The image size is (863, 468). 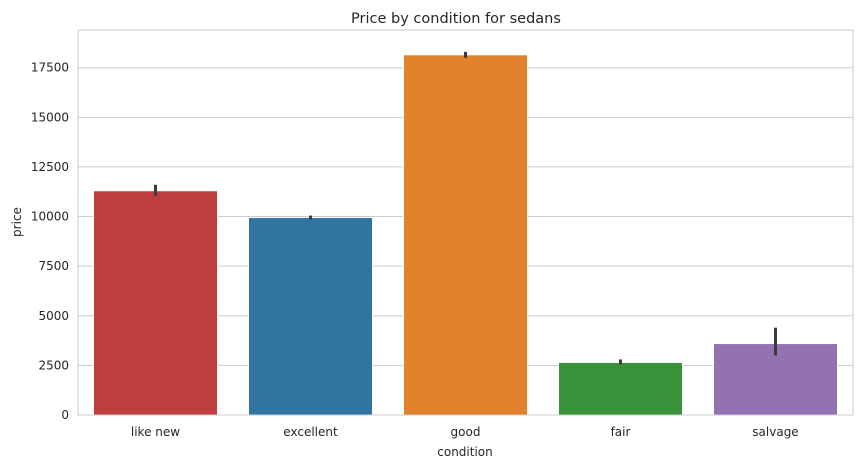 I want to click on x-tick-label: fair, so click(x=621, y=432).